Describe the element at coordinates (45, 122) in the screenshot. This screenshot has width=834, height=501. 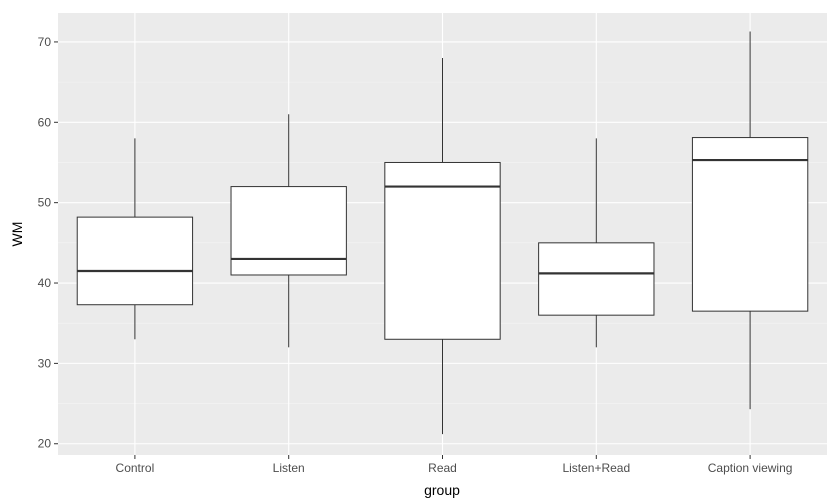
I see `y-tick-label: 60` at that location.